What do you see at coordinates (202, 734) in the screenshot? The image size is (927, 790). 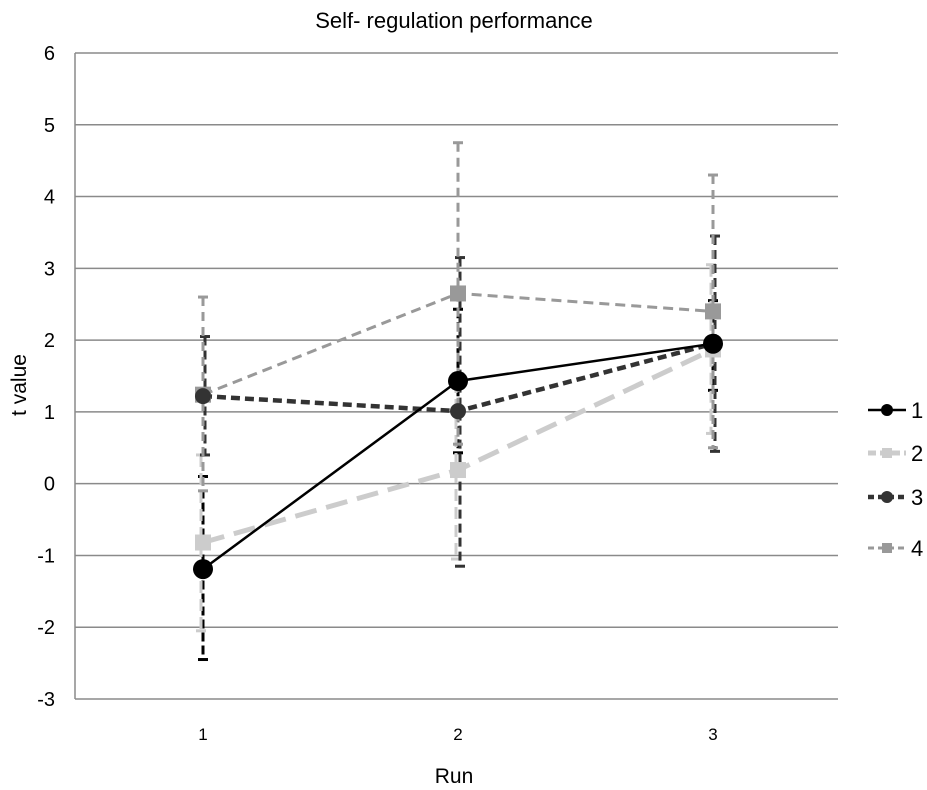 I see `x-tick-label: 1` at bounding box center [202, 734].